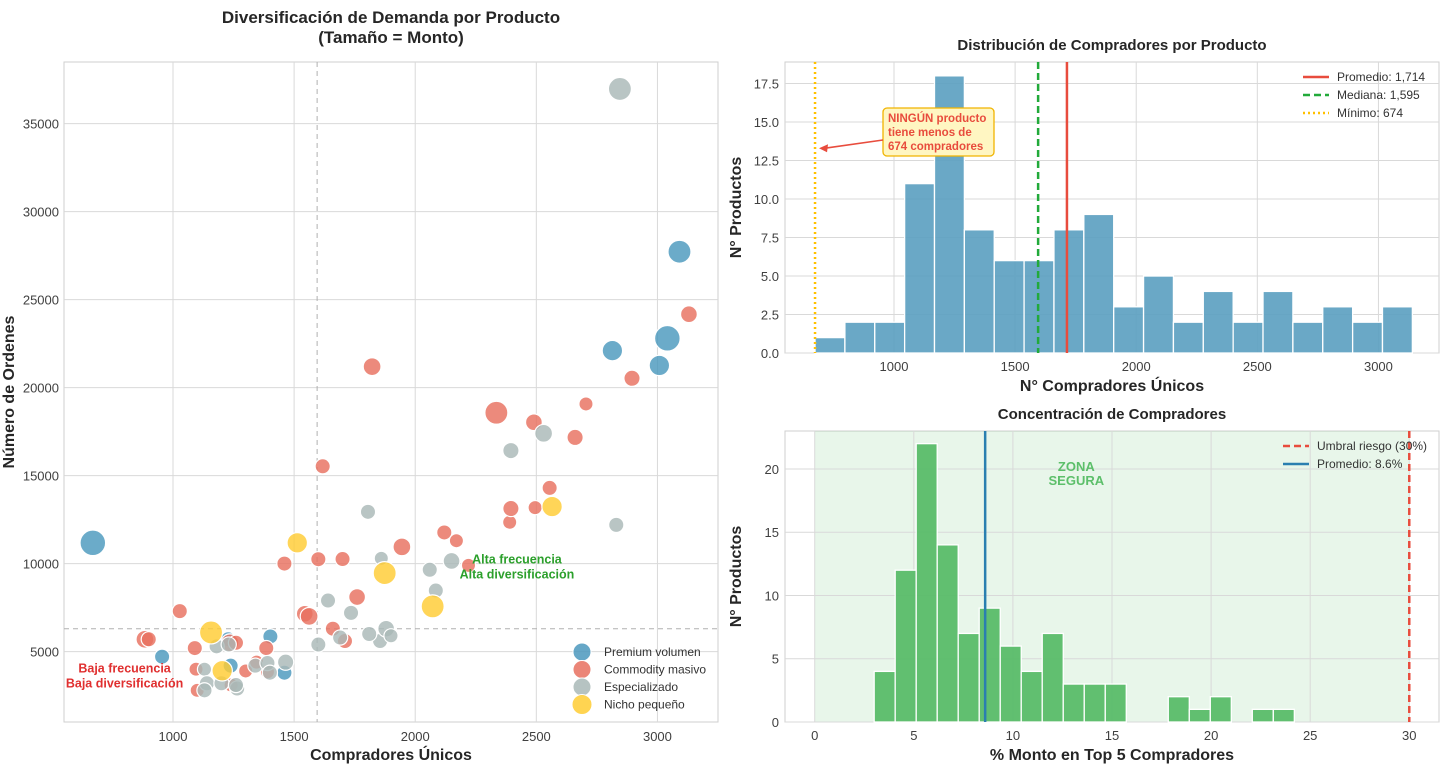 The height and width of the screenshot is (772, 1440). What do you see at coordinates (391, 37) in the screenshot?
I see `chart-subtitle: (Tamaño = Monto)` at bounding box center [391, 37].